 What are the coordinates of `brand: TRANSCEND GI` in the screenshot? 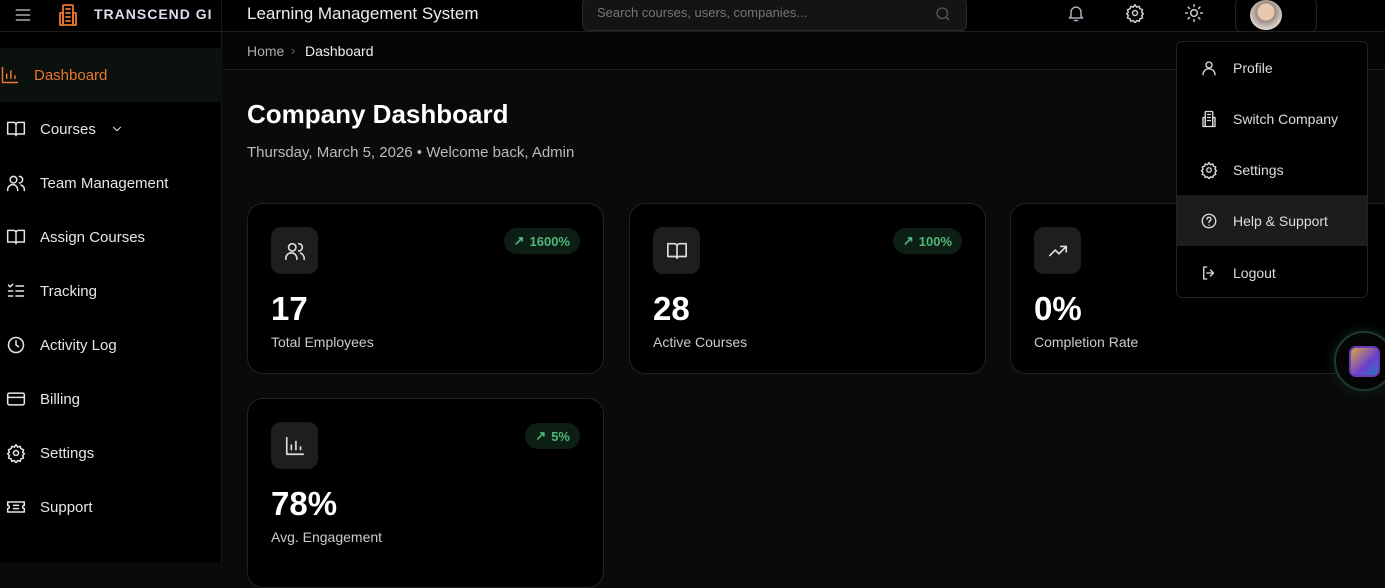 It's located at (111, 16).